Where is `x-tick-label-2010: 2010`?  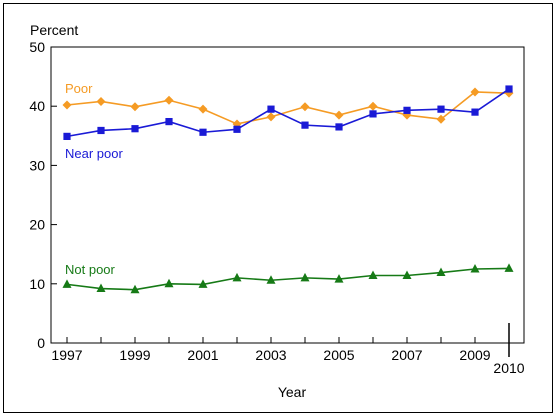 x-tick-label-2010: 2010 is located at coordinates (508, 368).